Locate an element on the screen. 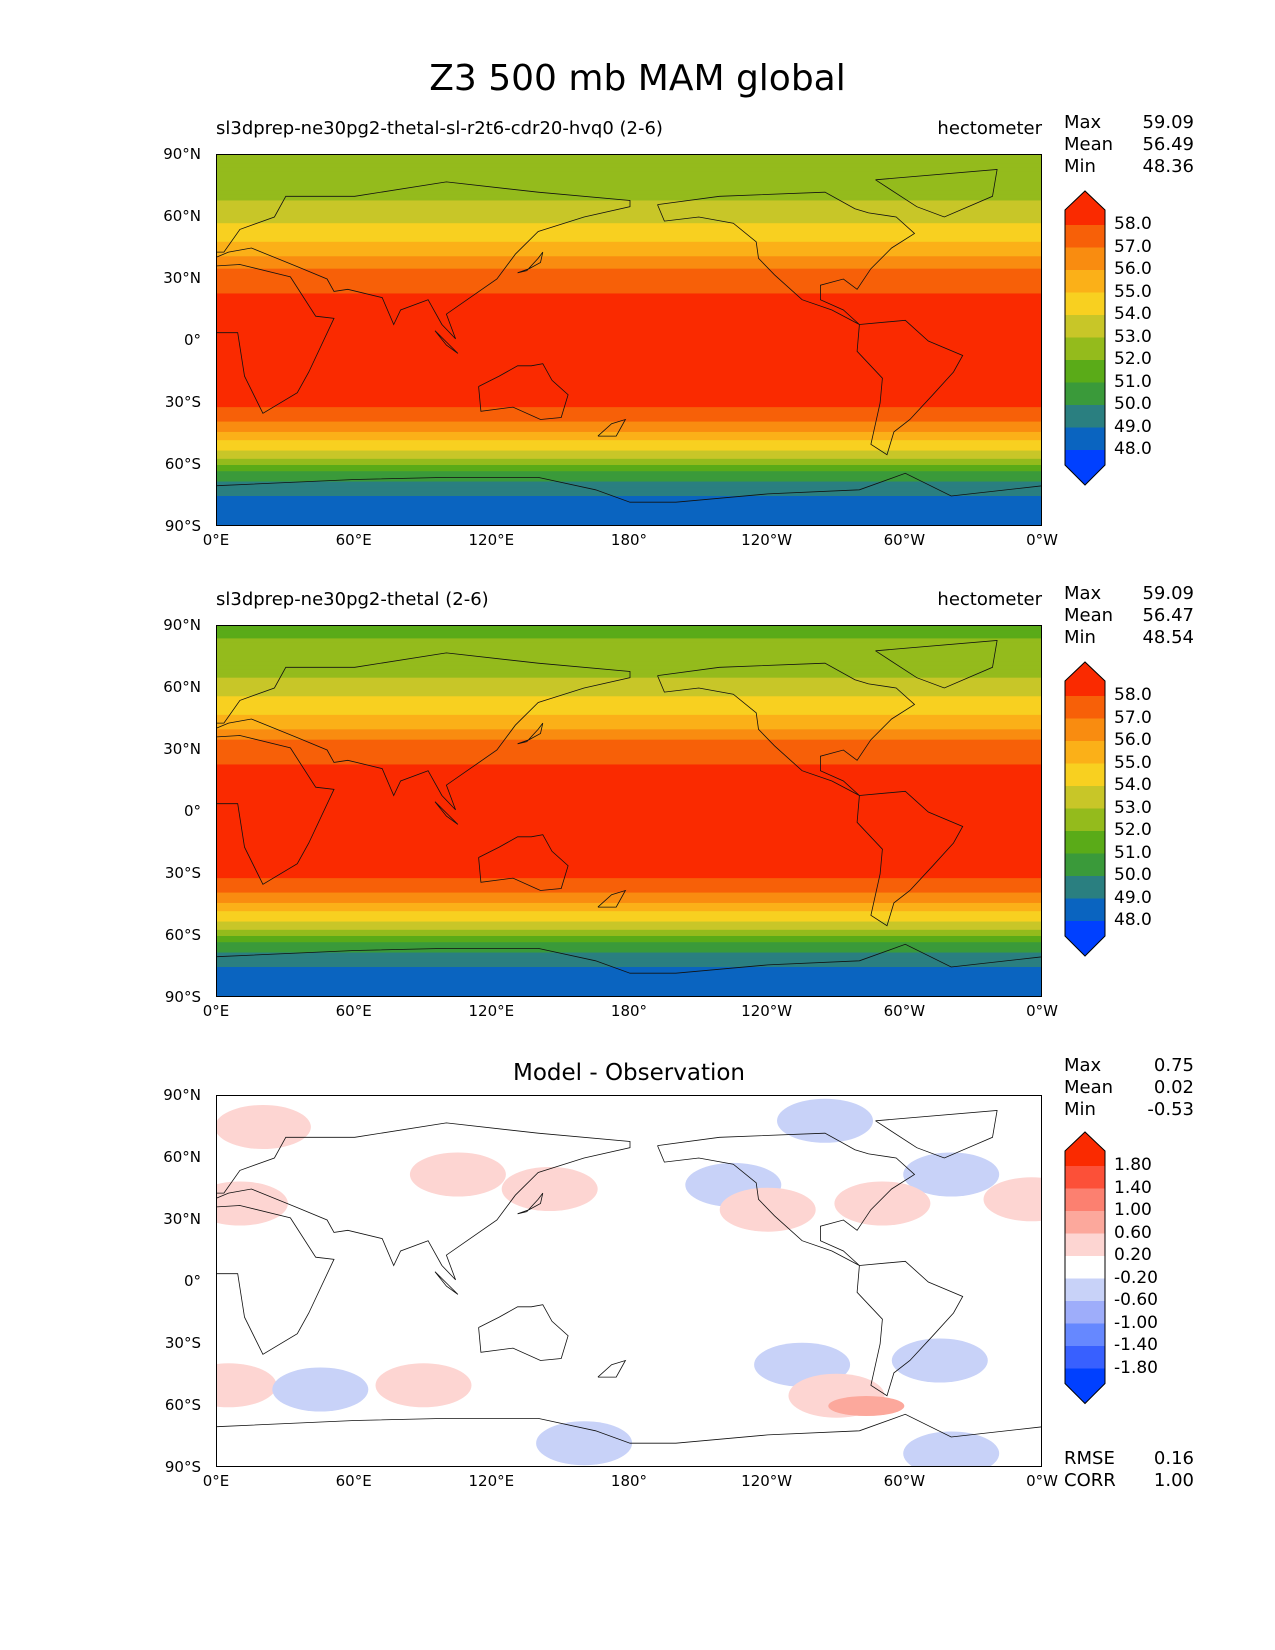  colorbar-tick-label: 51.0 is located at coordinates (1133, 381).